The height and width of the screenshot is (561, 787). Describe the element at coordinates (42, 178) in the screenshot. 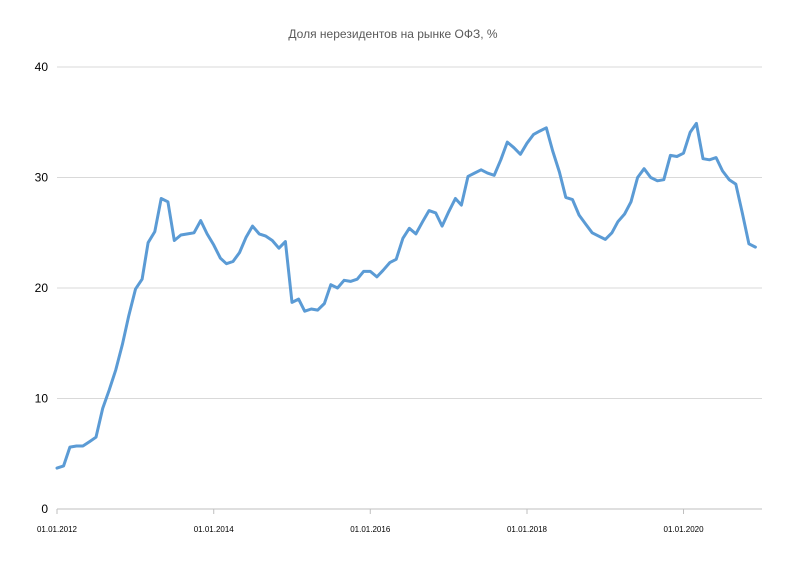

I see `y-tick-label: 30` at that location.